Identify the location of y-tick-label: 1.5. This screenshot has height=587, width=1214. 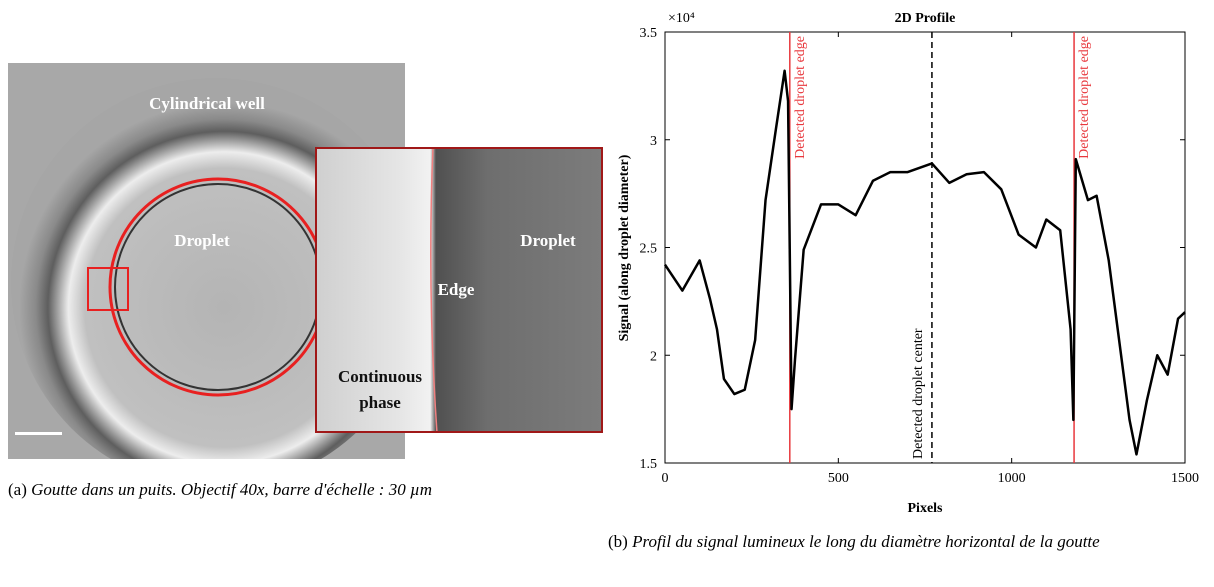
(649, 464).